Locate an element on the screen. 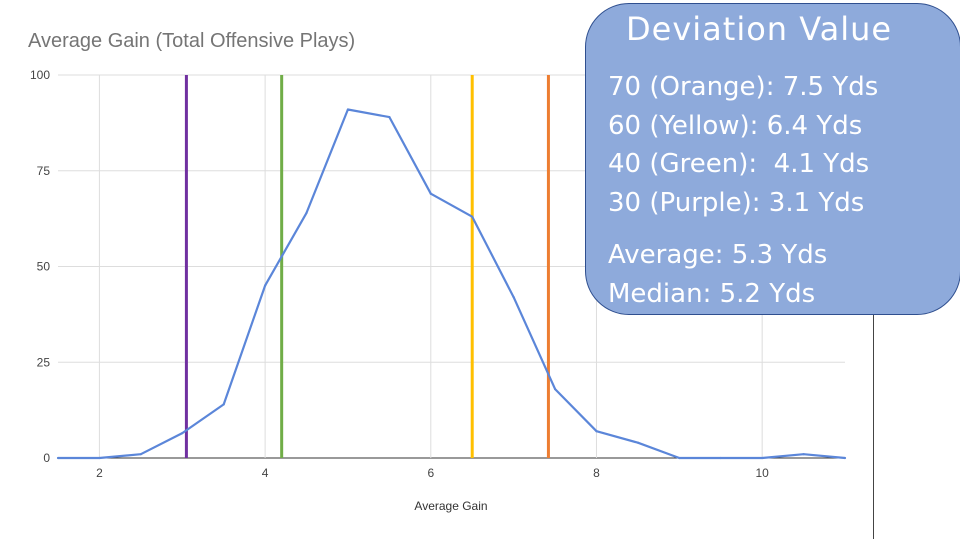 Image resolution: width=960 pixels, height=539 pixels. chart-title: Average Gain (Total Offensive Plays) is located at coordinates (191, 41).